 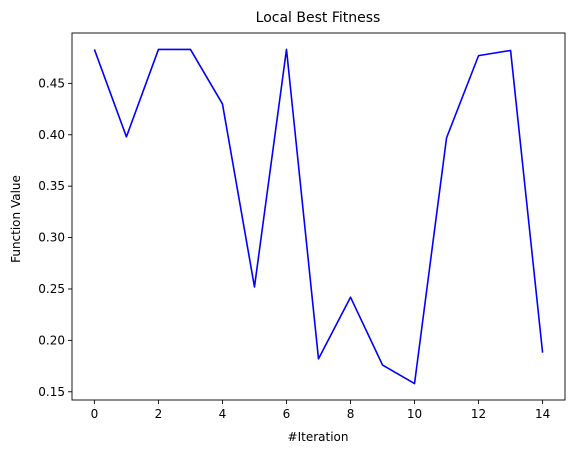 I want to click on x-tick-label: 8, so click(x=351, y=414).